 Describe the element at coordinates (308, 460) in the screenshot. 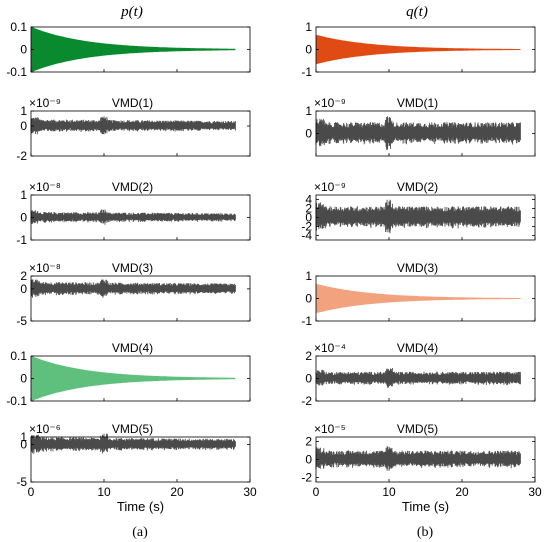

I see `panel-b-6-ytick-label: 0` at that location.